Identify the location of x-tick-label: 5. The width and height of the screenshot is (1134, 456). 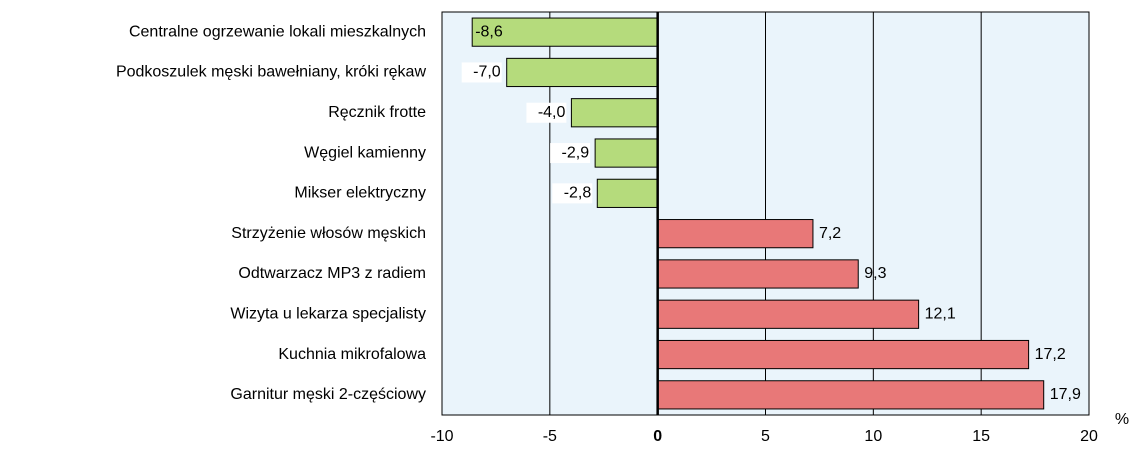
(765, 436).